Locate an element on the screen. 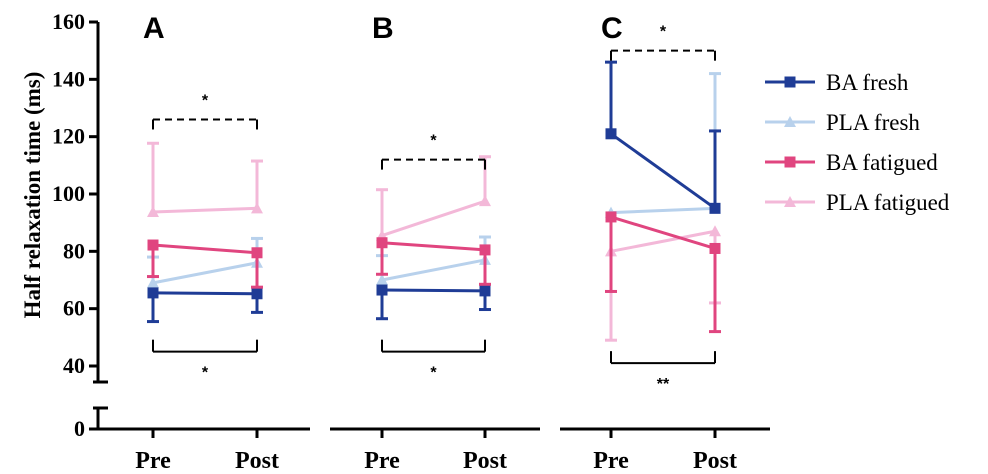 This screenshot has height=474, width=988. y-tick-label: 60 is located at coordinates (74, 308).